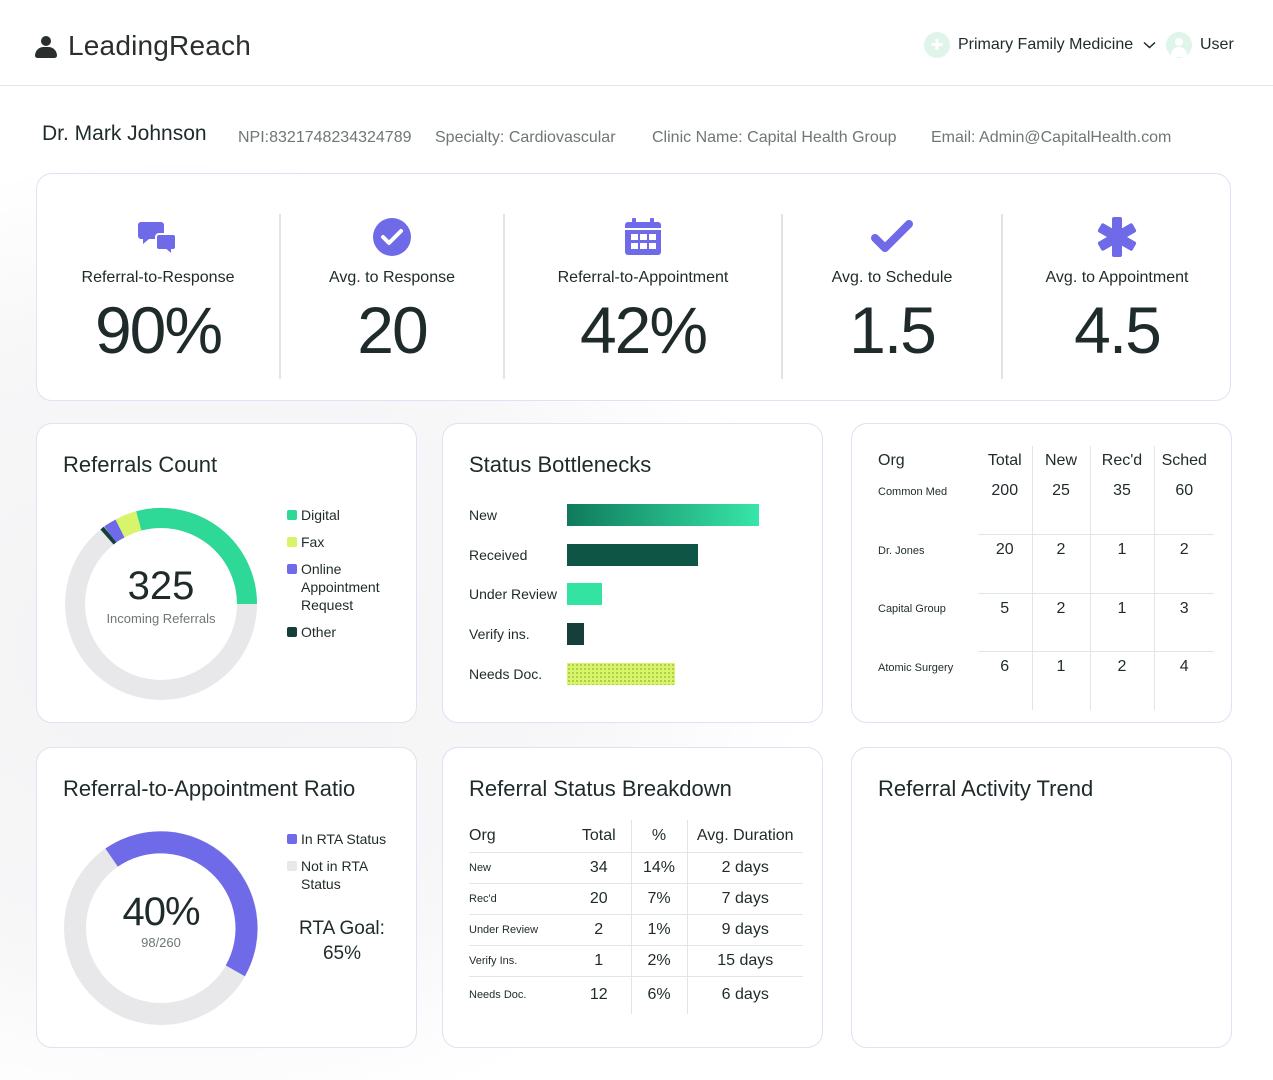 The image size is (1273, 1080). Describe the element at coordinates (1117, 277) in the screenshot. I see `kpi-label: Avg. to Appointment` at that location.